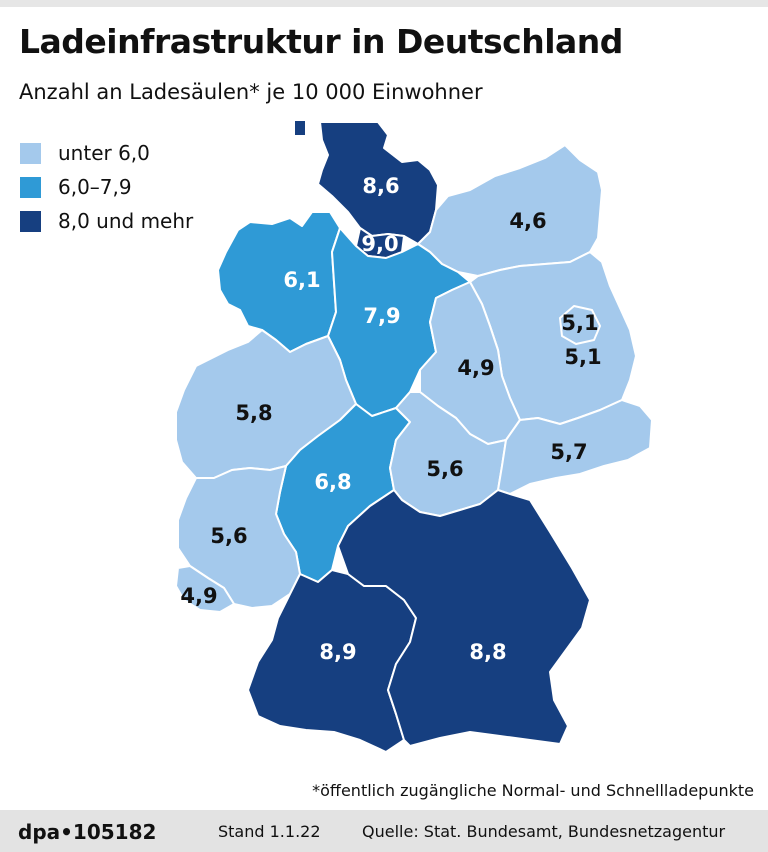 The width and height of the screenshot is (768, 852). Describe the element at coordinates (332, 482) in the screenshot. I see `value-hessen: 6,8` at that location.